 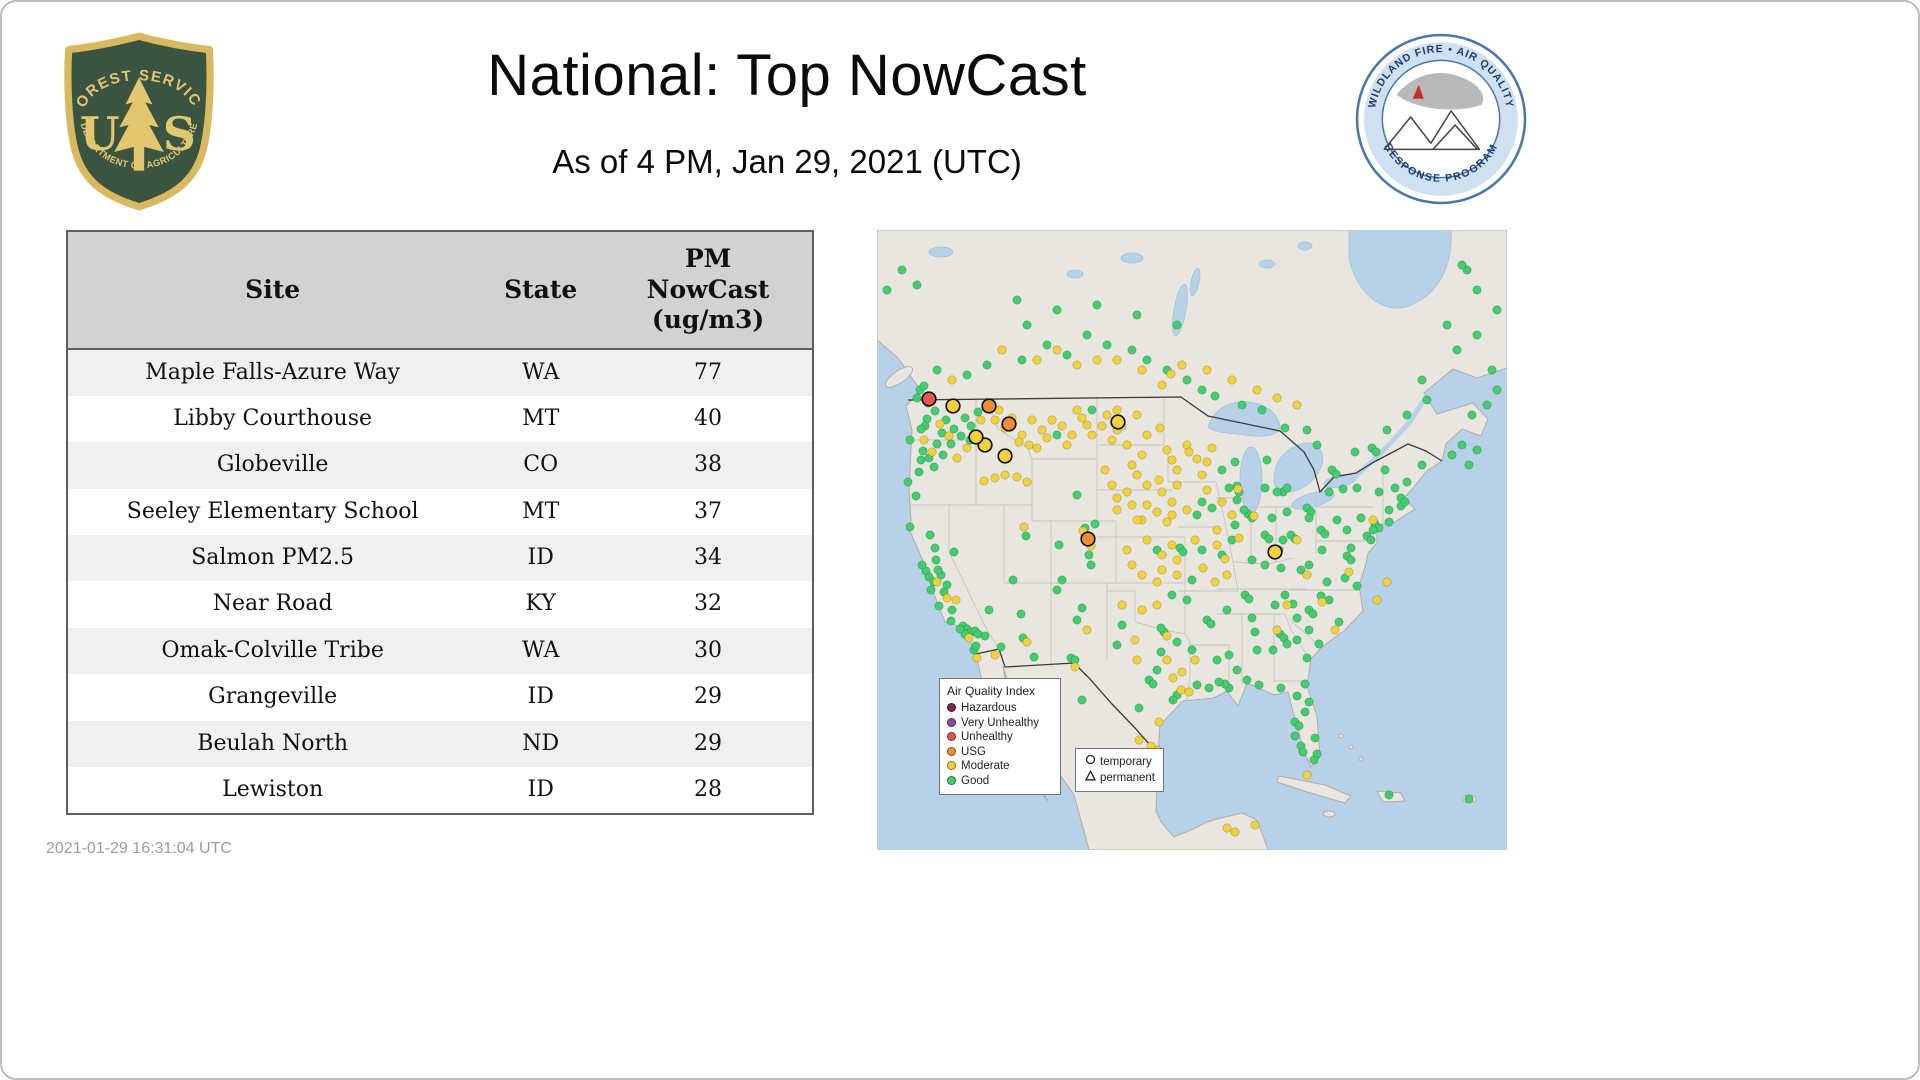 I want to click on site-cell: Libby Courthouse, so click(x=273, y=418).